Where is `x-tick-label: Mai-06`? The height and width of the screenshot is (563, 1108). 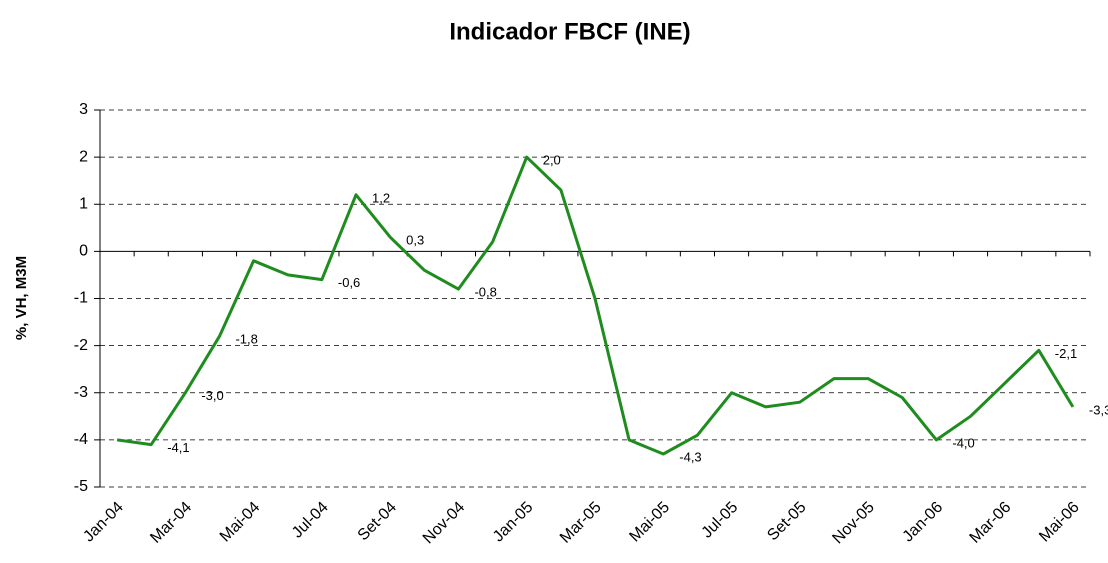 x-tick-label: Mai-06 is located at coordinates (1059, 522).